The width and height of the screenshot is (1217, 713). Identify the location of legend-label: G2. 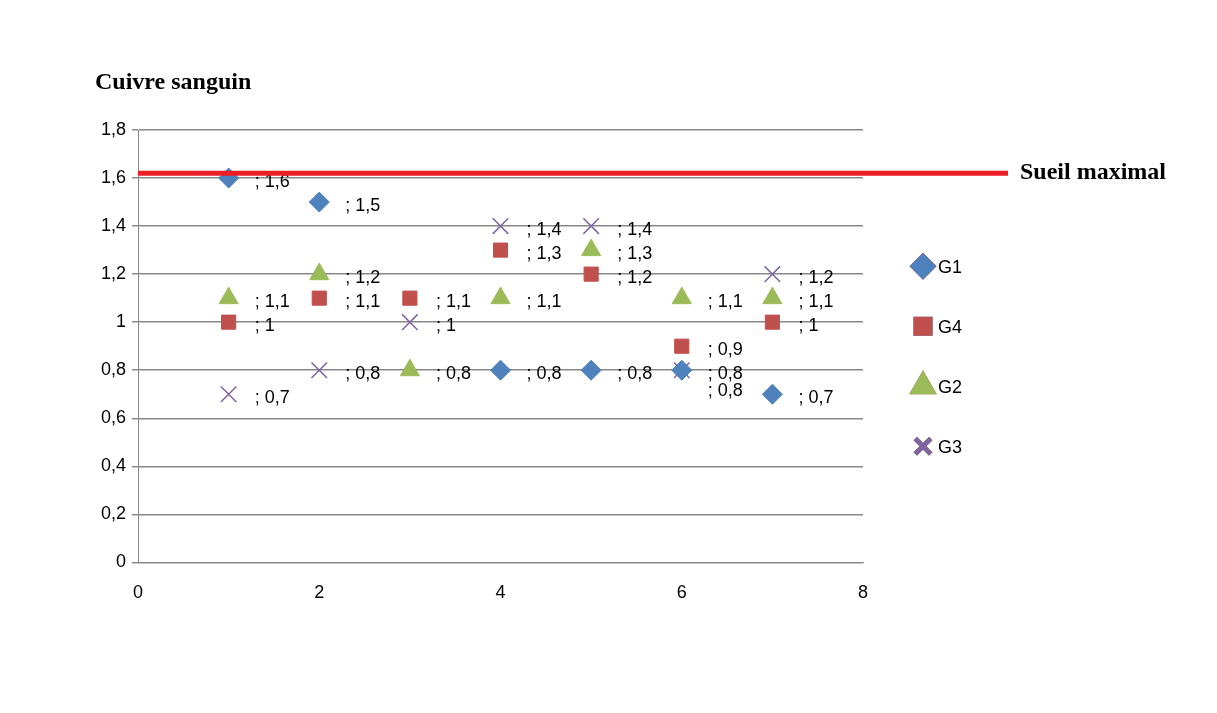
(950, 387).